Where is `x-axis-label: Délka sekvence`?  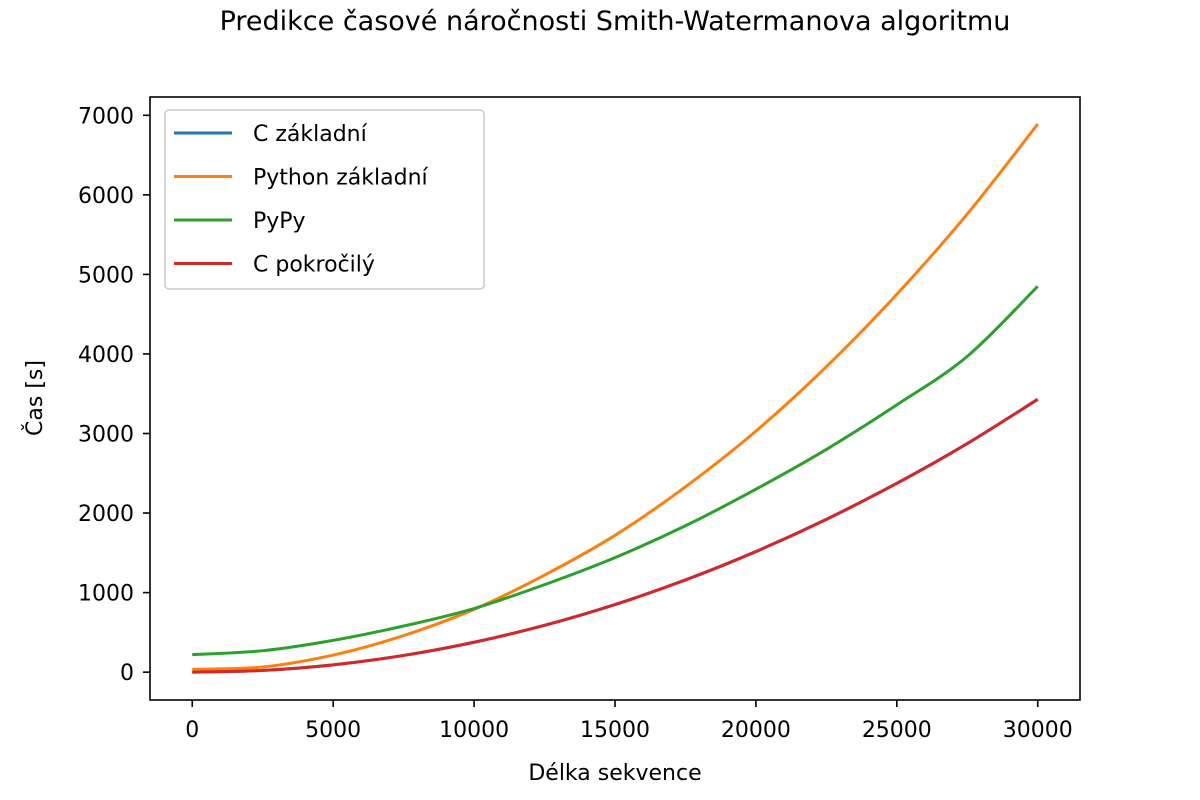 x-axis-label: Délka sekvence is located at coordinates (614, 773).